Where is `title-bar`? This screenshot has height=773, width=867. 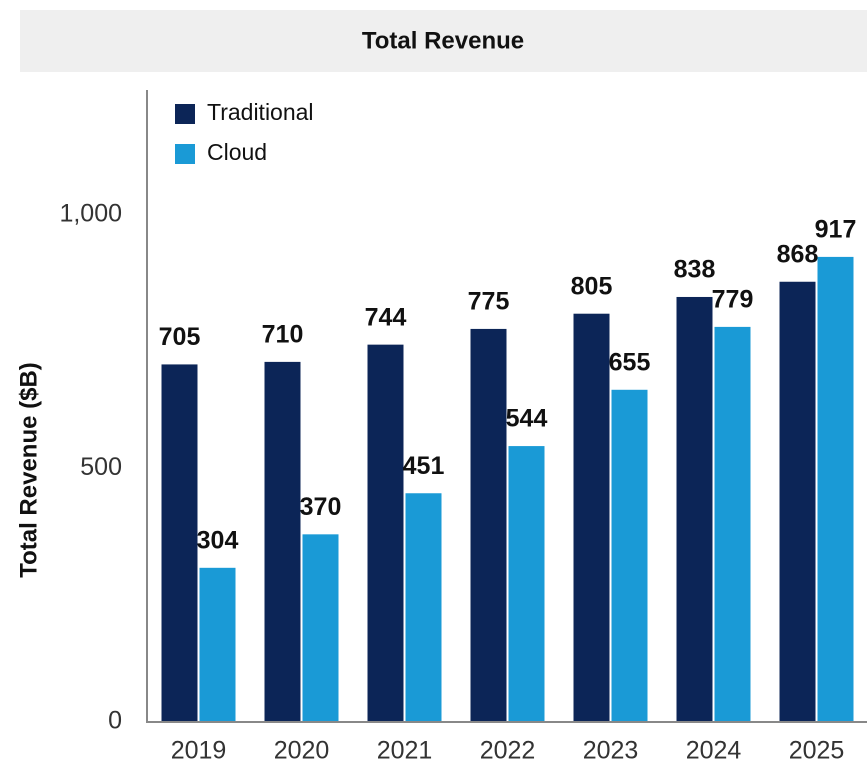
title-bar is located at coordinates (443, 41).